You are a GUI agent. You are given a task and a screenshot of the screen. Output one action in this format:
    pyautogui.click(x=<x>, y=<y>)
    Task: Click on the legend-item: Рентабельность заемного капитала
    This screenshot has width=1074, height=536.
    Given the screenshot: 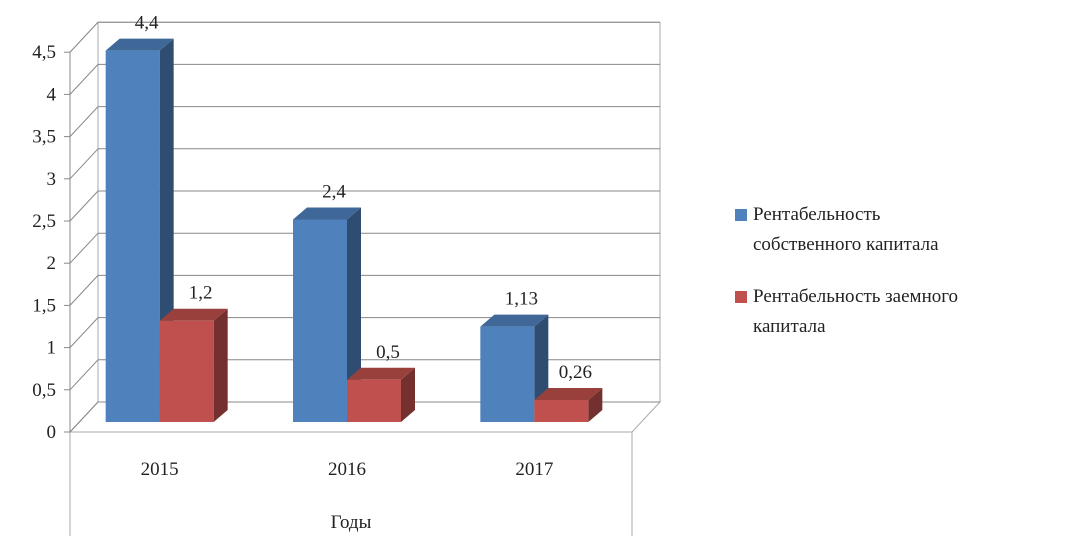 What is the action you would take?
    pyautogui.click(x=861, y=312)
    